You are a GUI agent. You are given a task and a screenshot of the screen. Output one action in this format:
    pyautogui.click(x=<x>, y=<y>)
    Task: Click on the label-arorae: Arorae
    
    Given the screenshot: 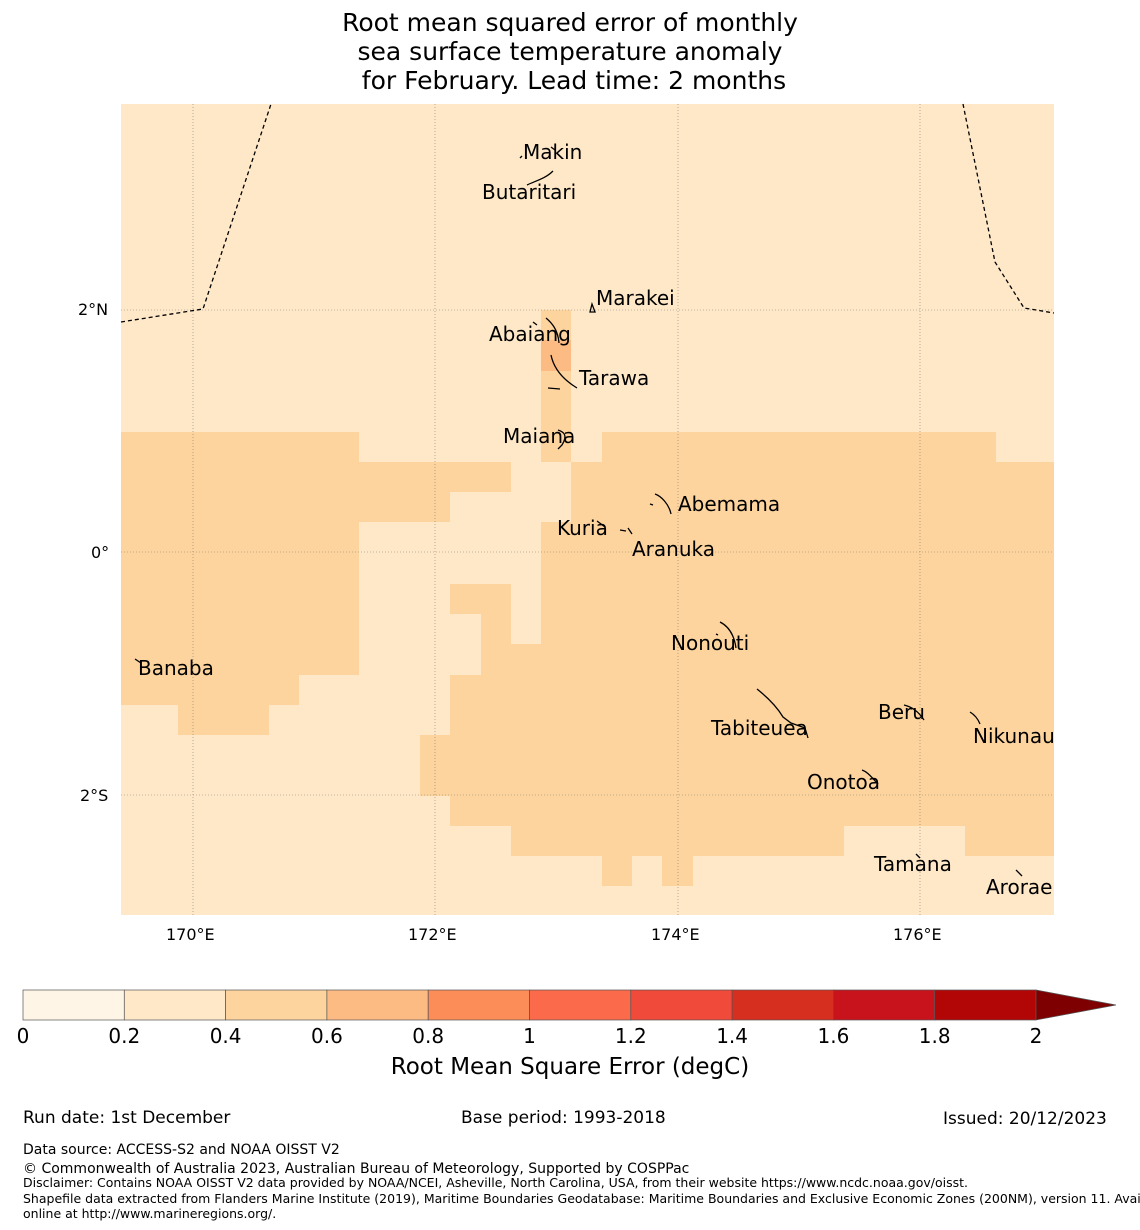 What is the action you would take?
    pyautogui.click(x=1019, y=887)
    